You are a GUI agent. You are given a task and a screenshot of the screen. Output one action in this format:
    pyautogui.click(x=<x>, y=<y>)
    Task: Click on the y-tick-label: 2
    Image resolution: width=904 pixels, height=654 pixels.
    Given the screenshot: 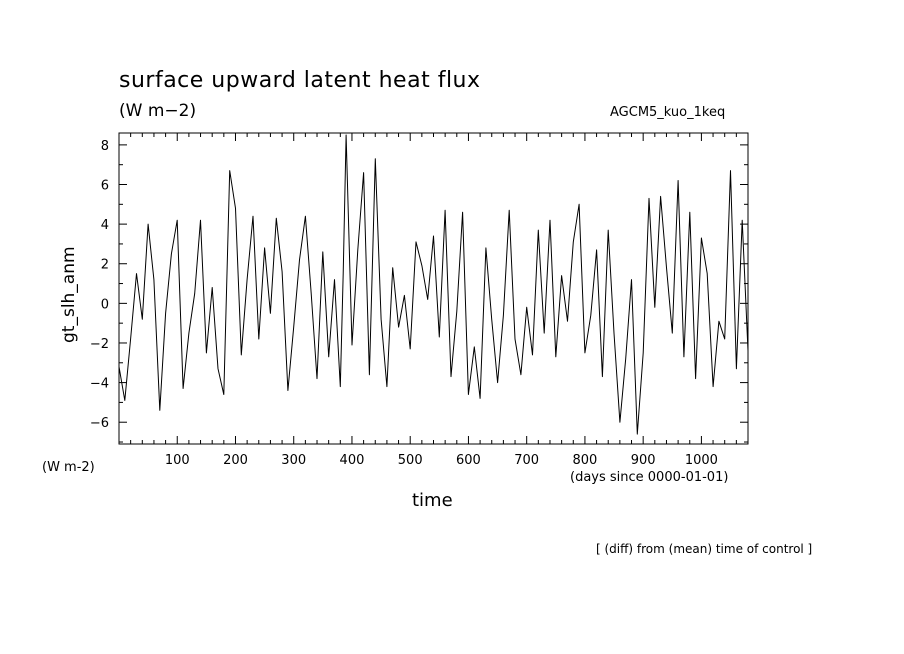 What is the action you would take?
    pyautogui.click(x=105, y=265)
    